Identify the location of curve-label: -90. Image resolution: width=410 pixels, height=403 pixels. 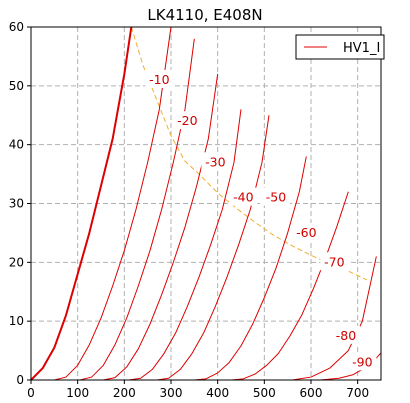
(362, 361).